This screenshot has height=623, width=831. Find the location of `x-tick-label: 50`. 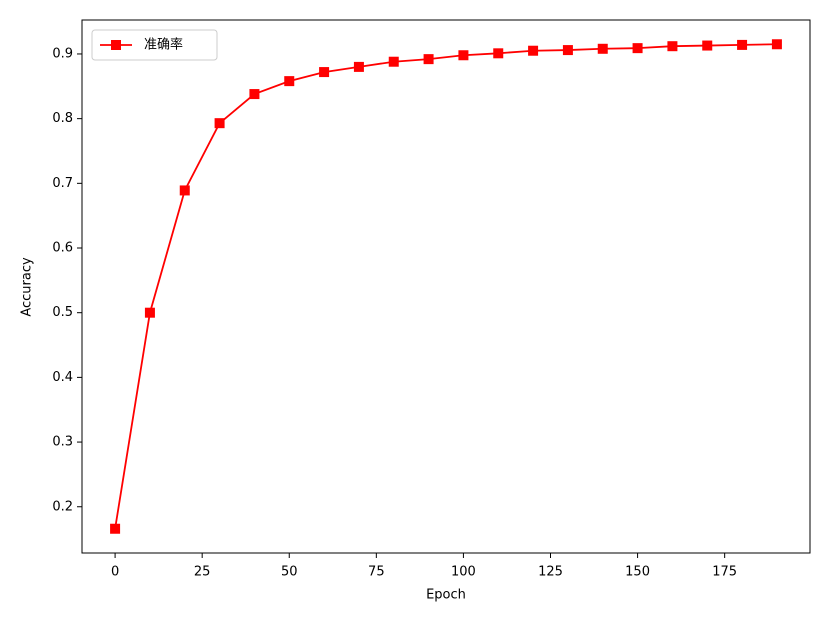

x-tick-label: 50 is located at coordinates (289, 572).